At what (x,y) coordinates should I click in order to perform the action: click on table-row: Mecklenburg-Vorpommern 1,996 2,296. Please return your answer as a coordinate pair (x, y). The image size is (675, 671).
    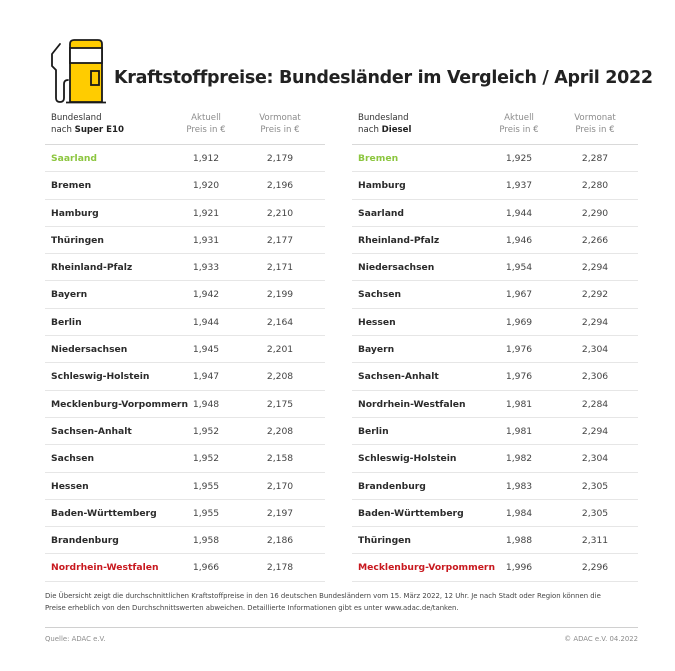
    Looking at the image, I should click on (495, 568).